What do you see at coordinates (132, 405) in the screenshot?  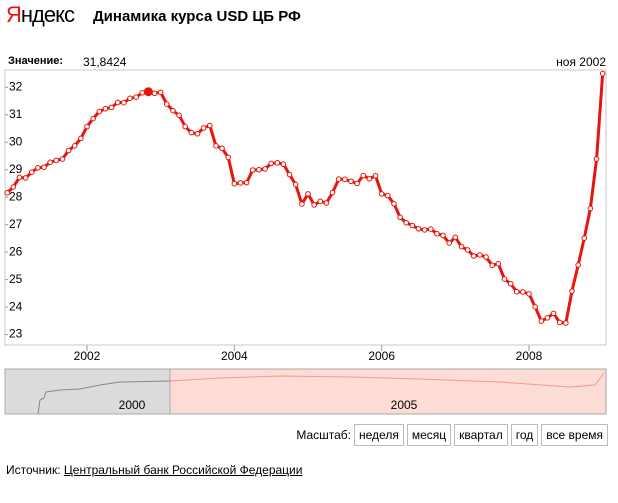 I see `nav-label: 2000` at bounding box center [132, 405].